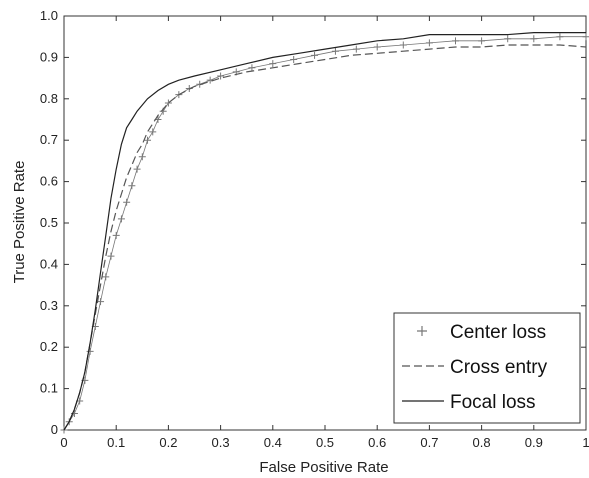  Describe the element at coordinates (49, 15) in the screenshot. I see `y-tick-label: 1.0` at that location.